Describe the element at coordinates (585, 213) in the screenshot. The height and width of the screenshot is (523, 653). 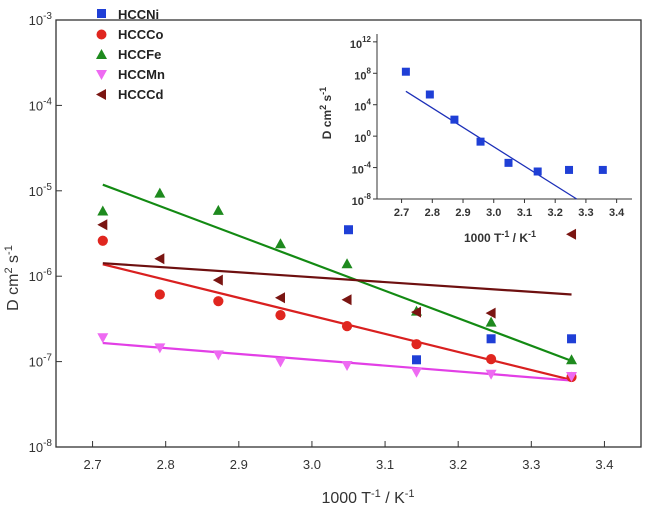
I see `inset-x-tick-label: 3.3` at that location.